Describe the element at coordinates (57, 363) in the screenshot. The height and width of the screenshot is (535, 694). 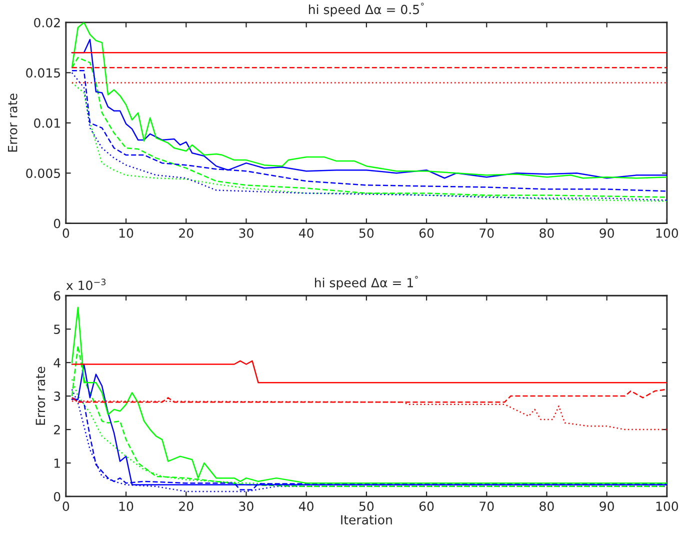
I see `y-tick-label: 4` at that location.